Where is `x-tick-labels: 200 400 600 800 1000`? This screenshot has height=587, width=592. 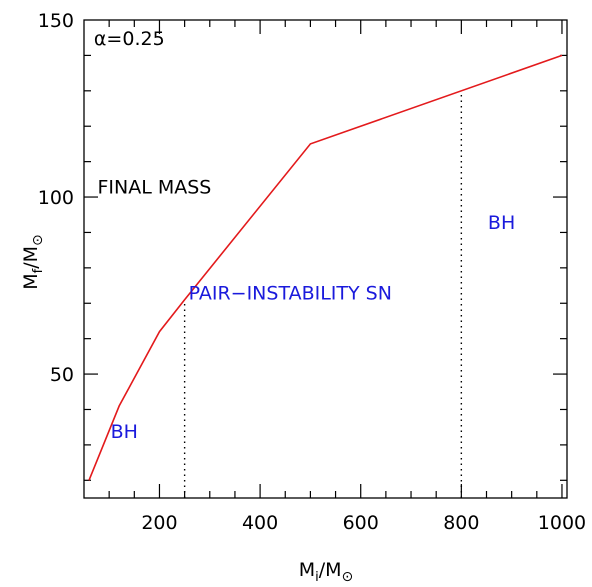
x-tick-labels: 200 400 600 800 1000 is located at coordinates (363, 523).